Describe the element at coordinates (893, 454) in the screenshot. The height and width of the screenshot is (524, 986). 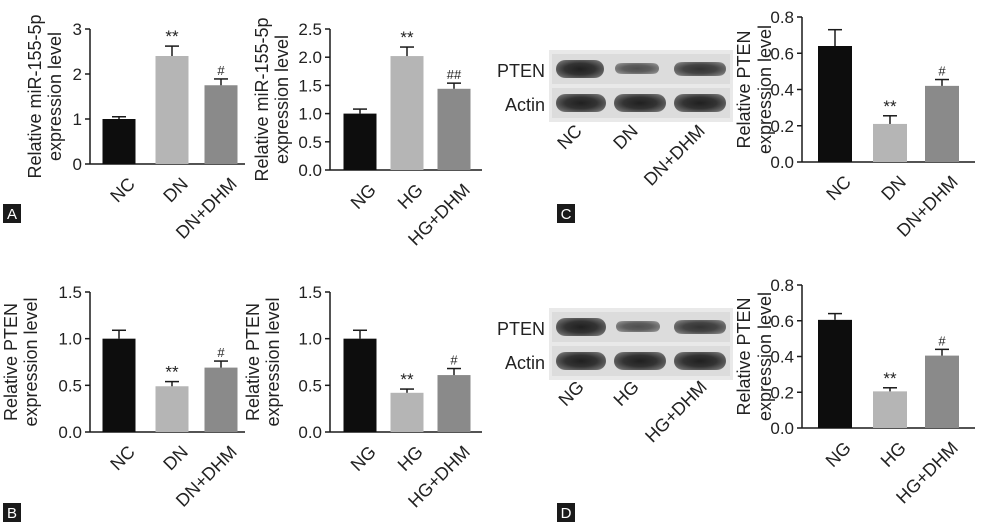
I see `chart6-category-label-2: HG` at that location.